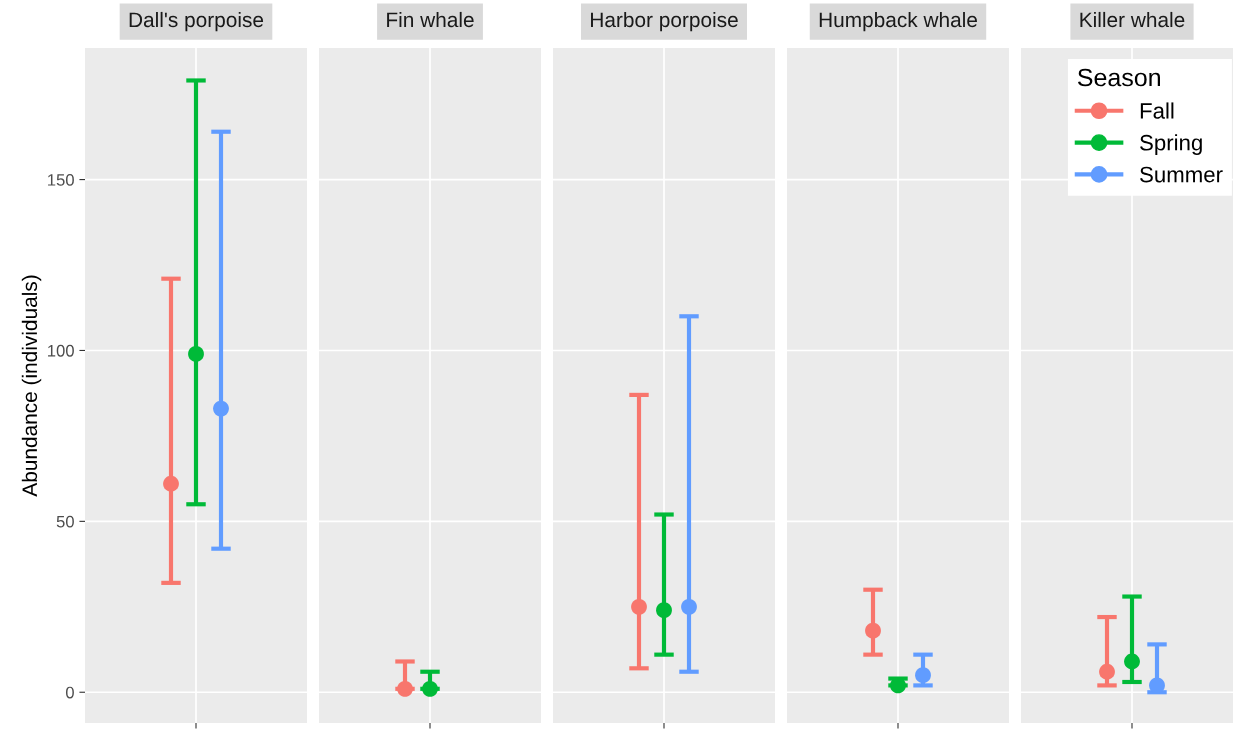 Image resolution: width=1233 pixels, height=733 pixels. What do you see at coordinates (65, 521) in the screenshot?
I see `y-tick-label: 50` at bounding box center [65, 521].